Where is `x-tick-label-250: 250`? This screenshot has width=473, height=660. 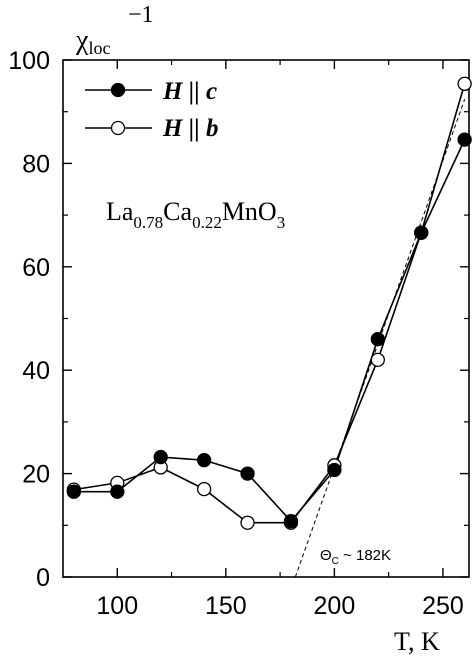
x-tick-label-250: 250 is located at coordinates (443, 606).